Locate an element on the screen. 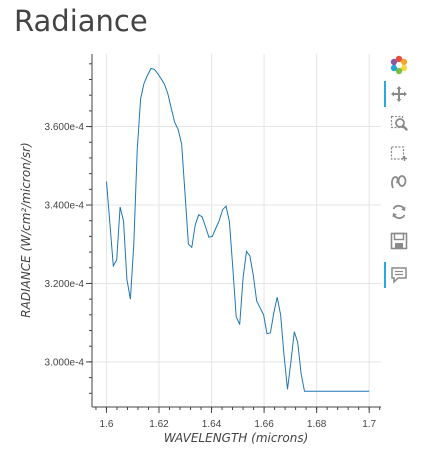 The image size is (440, 460). x-tick-label: 1.64 is located at coordinates (212, 424).